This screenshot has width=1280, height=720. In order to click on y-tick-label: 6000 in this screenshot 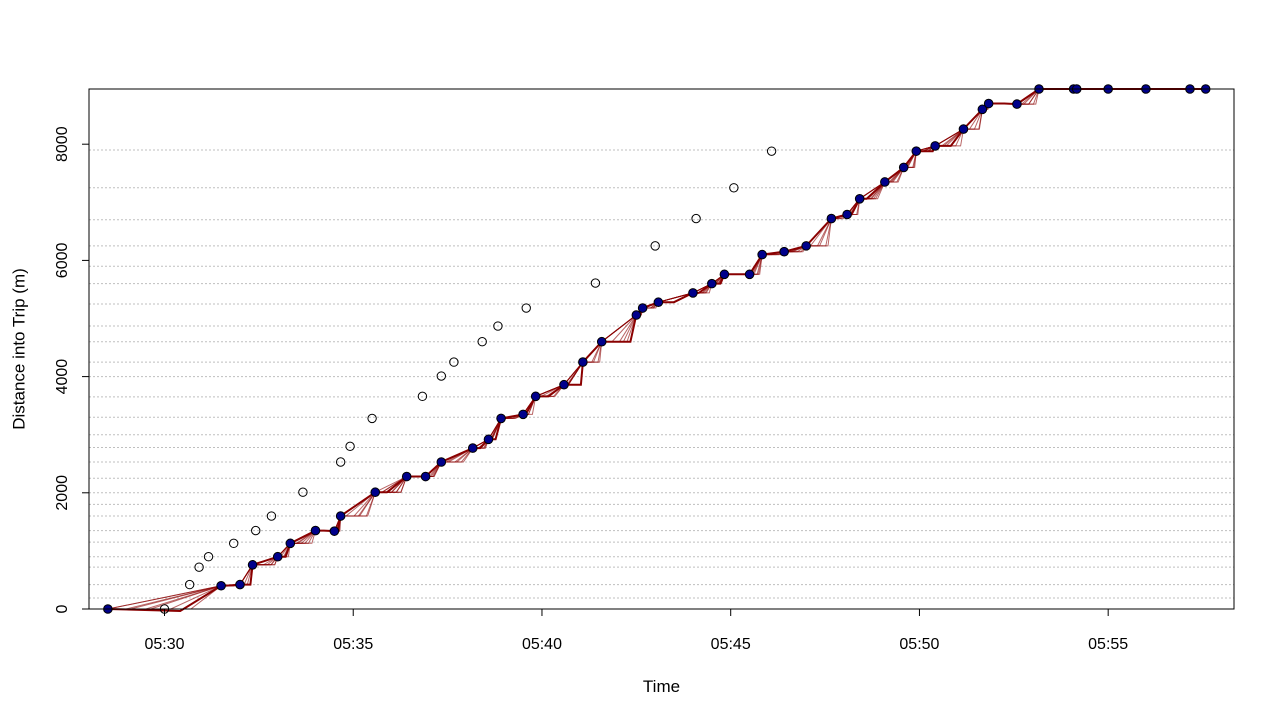, I will do `click(62, 260)`.